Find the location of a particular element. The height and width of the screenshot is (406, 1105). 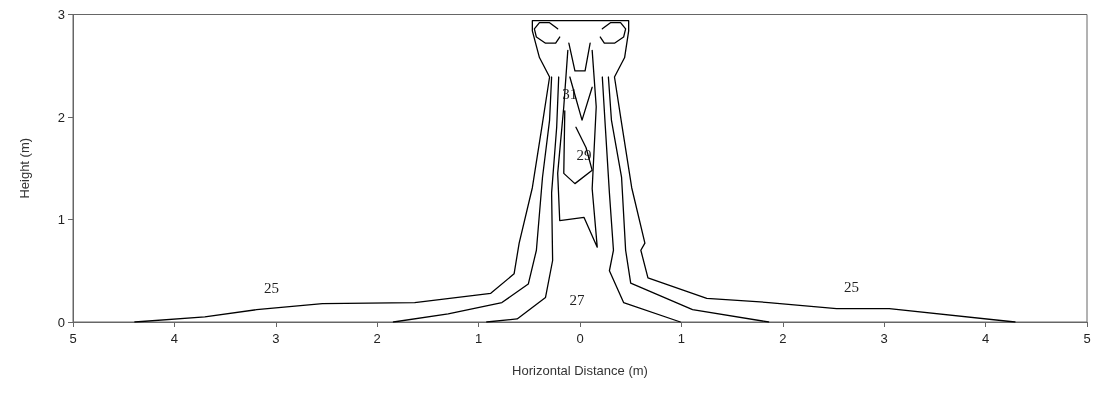

y-tick-label: 3 is located at coordinates (61, 14).